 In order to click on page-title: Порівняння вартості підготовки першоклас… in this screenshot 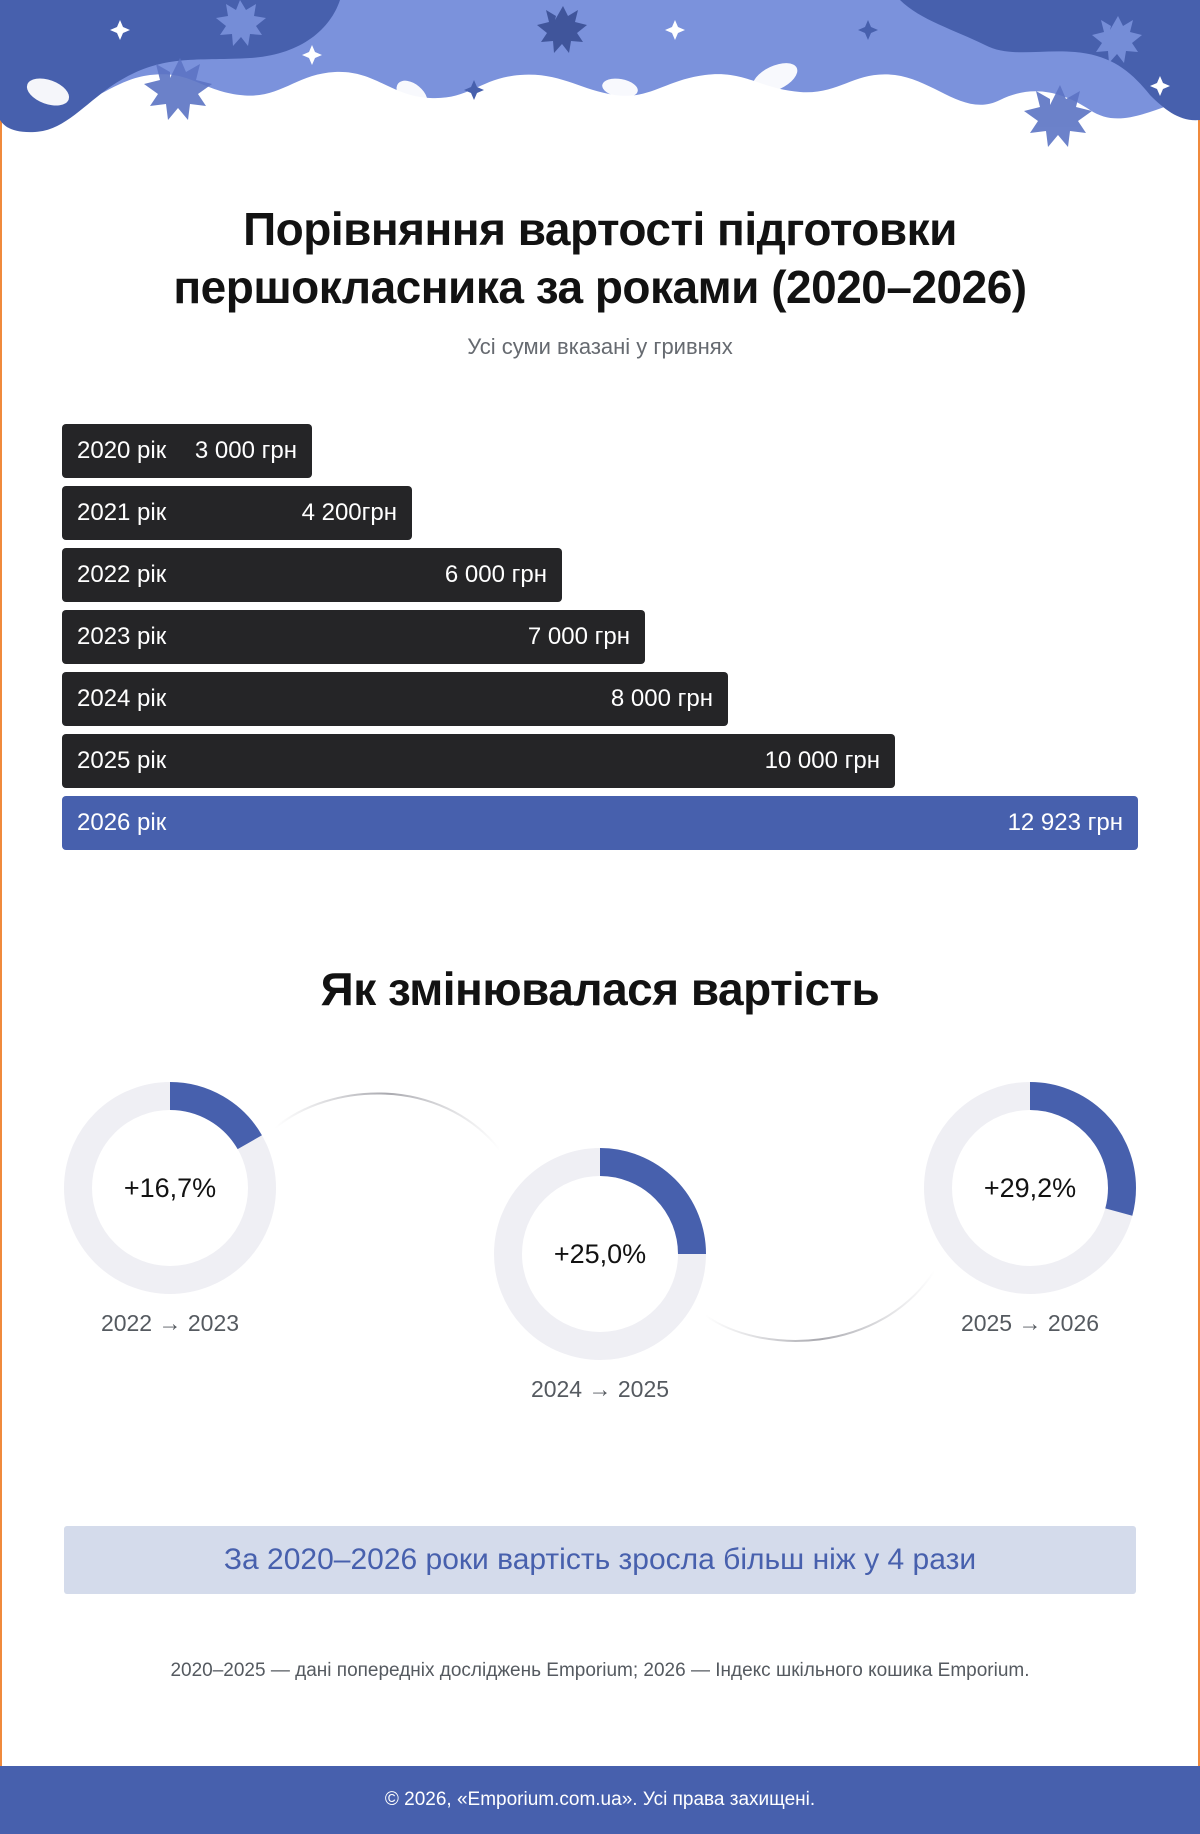, I will do `click(600, 258)`.